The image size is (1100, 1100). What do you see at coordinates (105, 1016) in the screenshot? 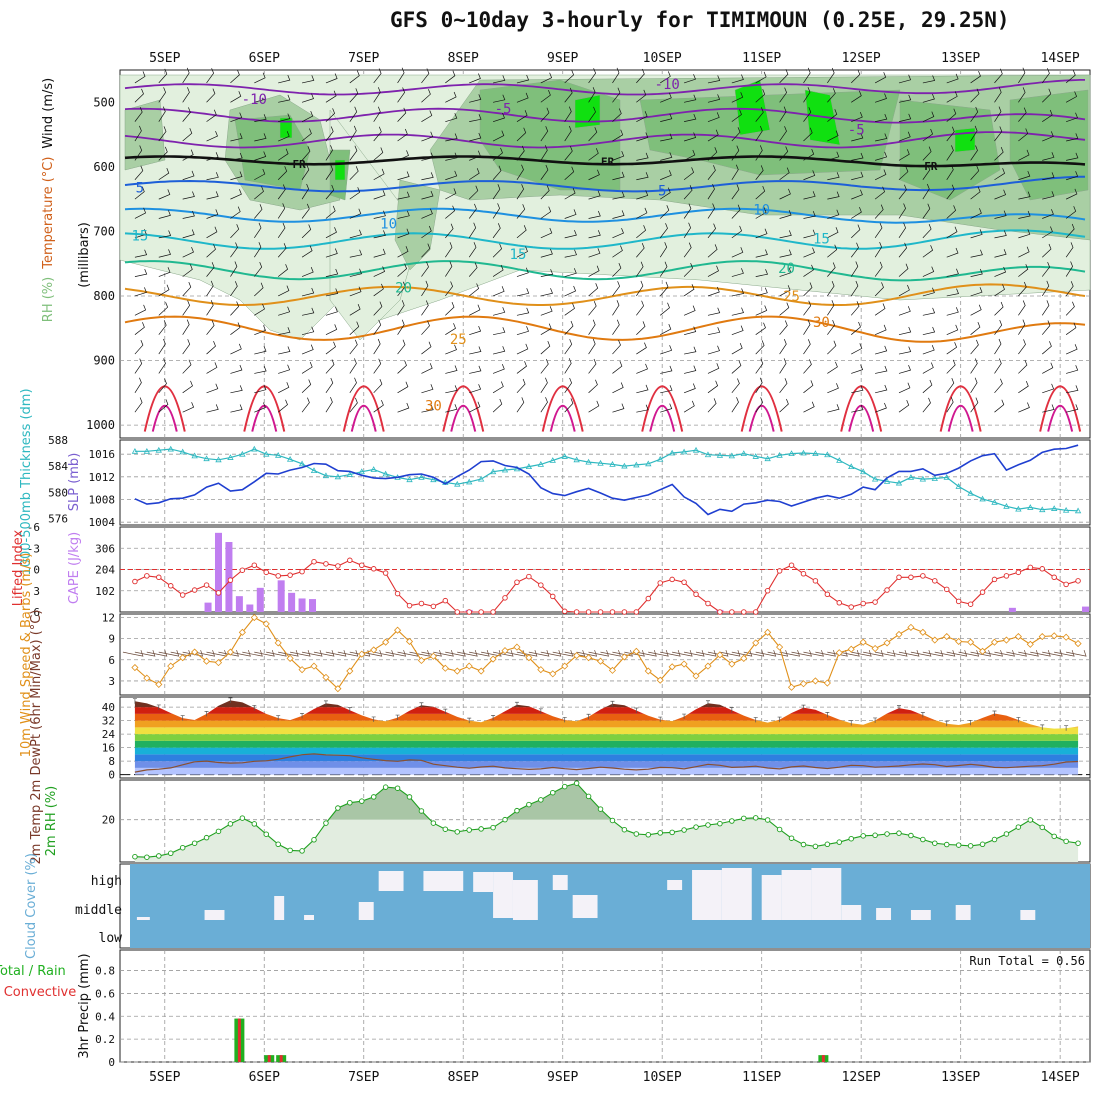
I see `precip-tick: 0.4` at bounding box center [105, 1016].